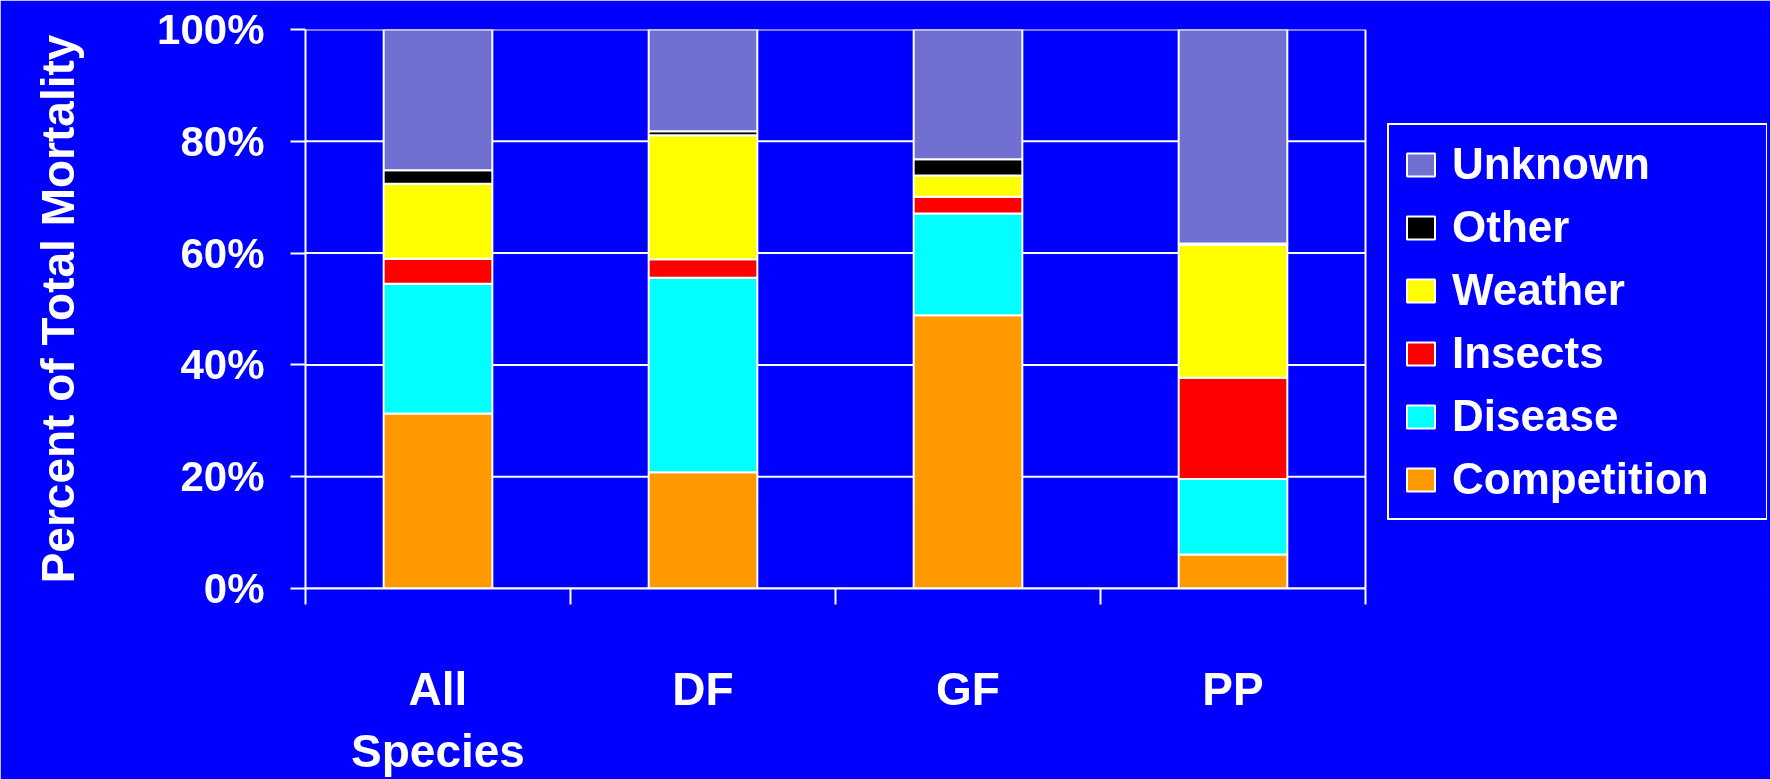 The width and height of the screenshot is (1770, 779). Describe the element at coordinates (703, 688) in the screenshot. I see `x-tick-label: DF` at that location.